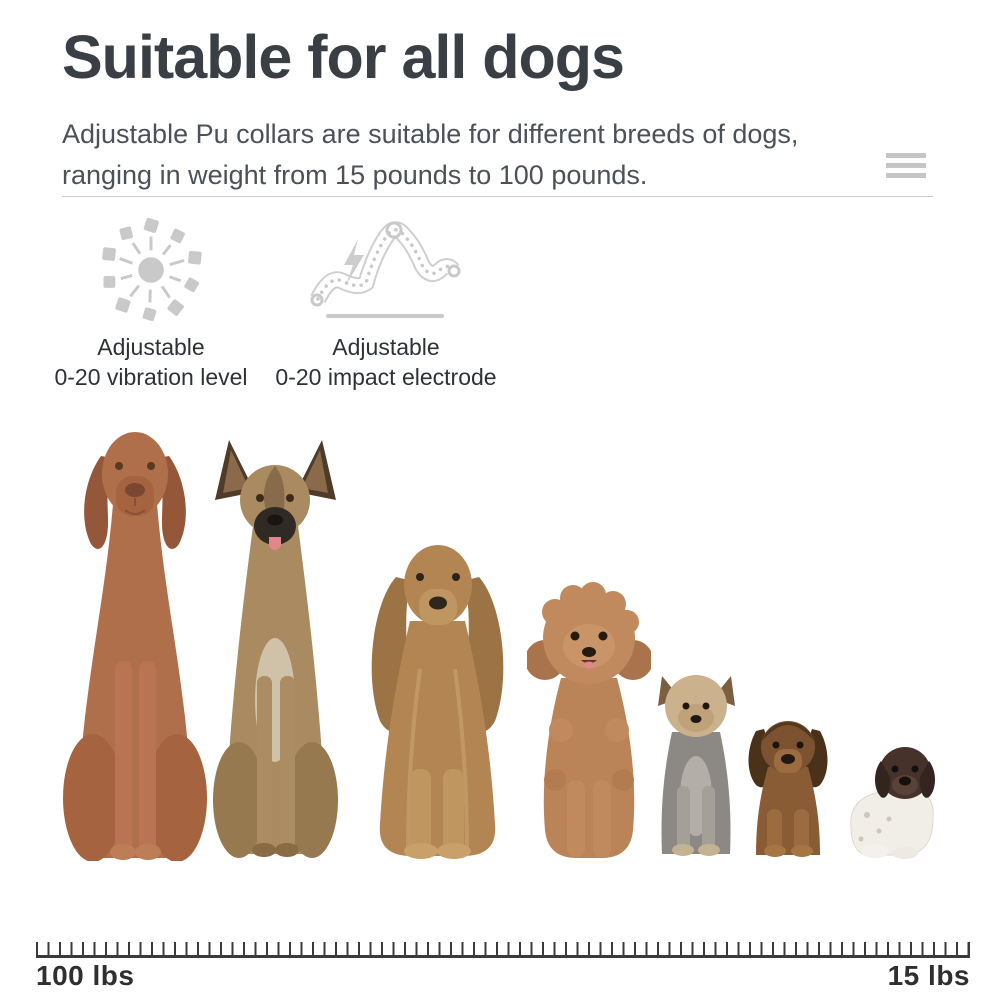  I want to click on weight-scale-ruler, so click(503, 950).